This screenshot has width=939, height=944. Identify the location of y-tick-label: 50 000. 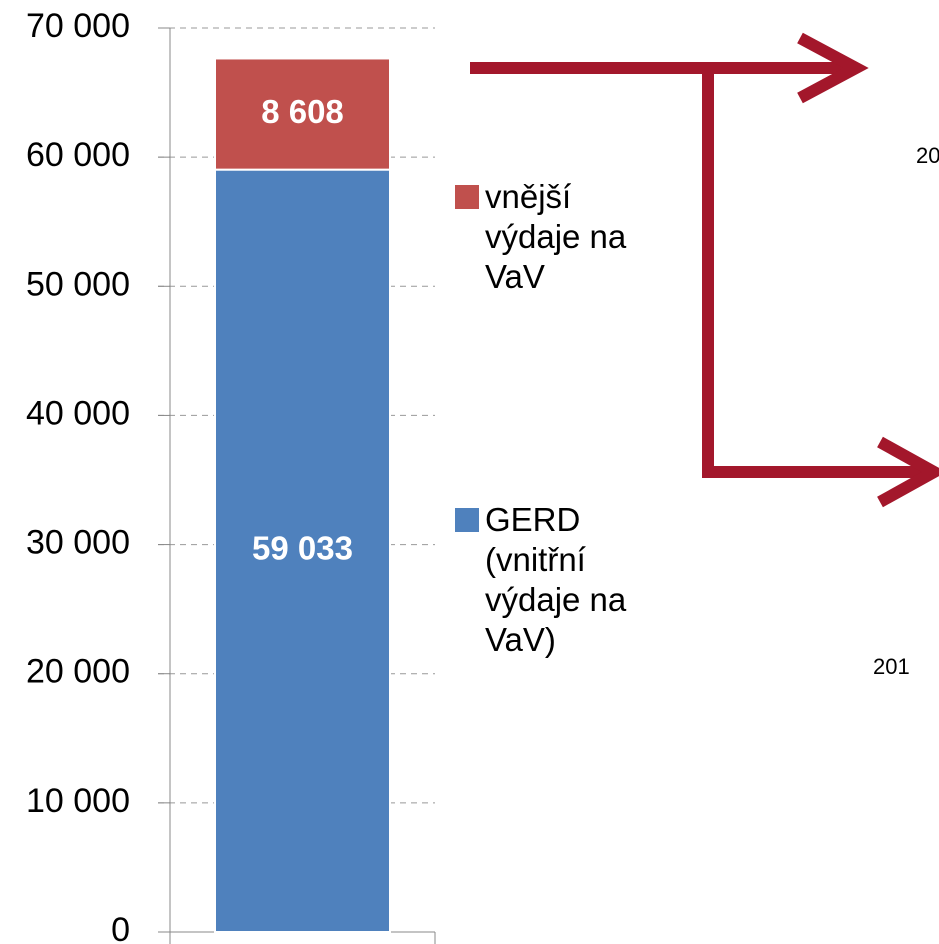
(78, 284).